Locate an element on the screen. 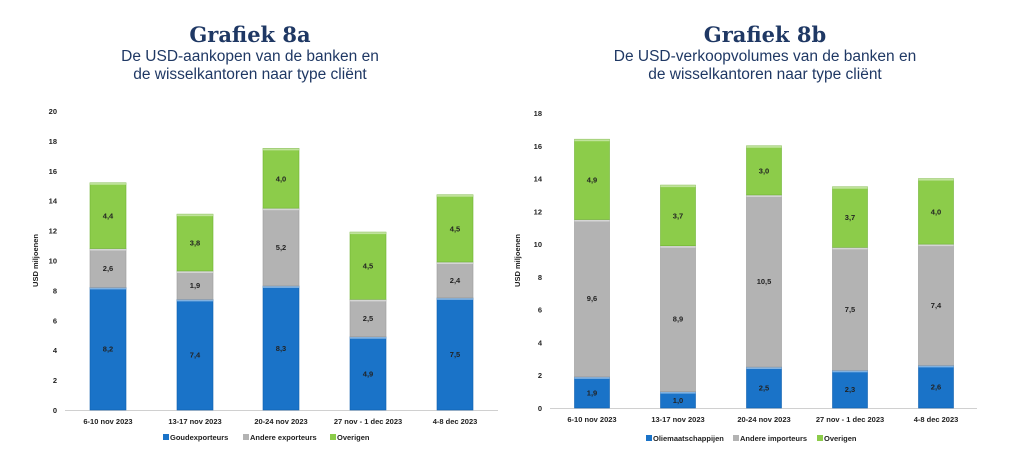 Image resolution: width=1022 pixels, height=457 pixels. chart-b-data-label: 2,6 is located at coordinates (936, 387).